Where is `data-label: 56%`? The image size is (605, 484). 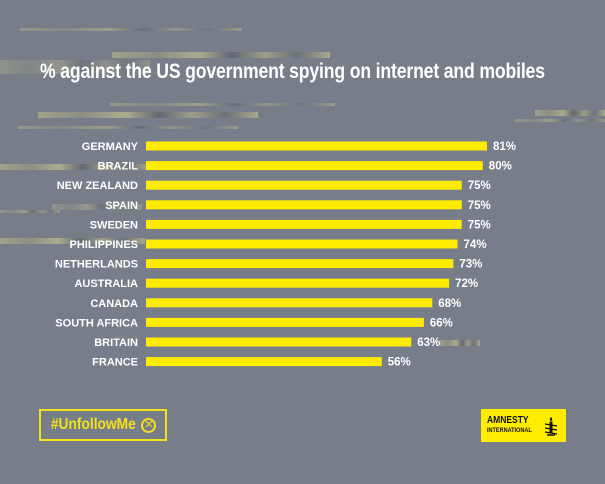 data-label: 56% is located at coordinates (399, 363).